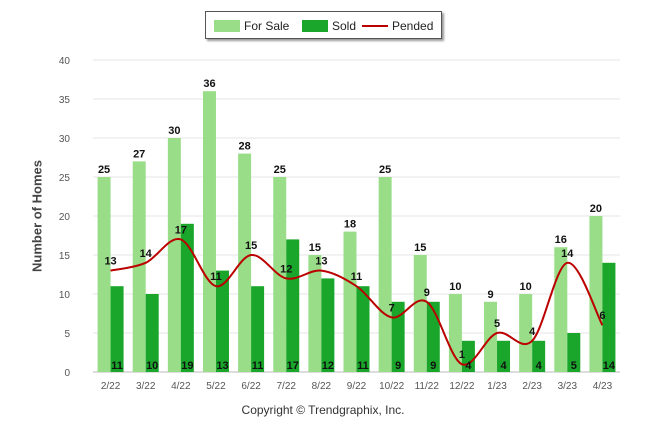 Image resolution: width=646 pixels, height=434 pixels. What do you see at coordinates (532, 332) in the screenshot?
I see `data-label-pended: 4` at bounding box center [532, 332].